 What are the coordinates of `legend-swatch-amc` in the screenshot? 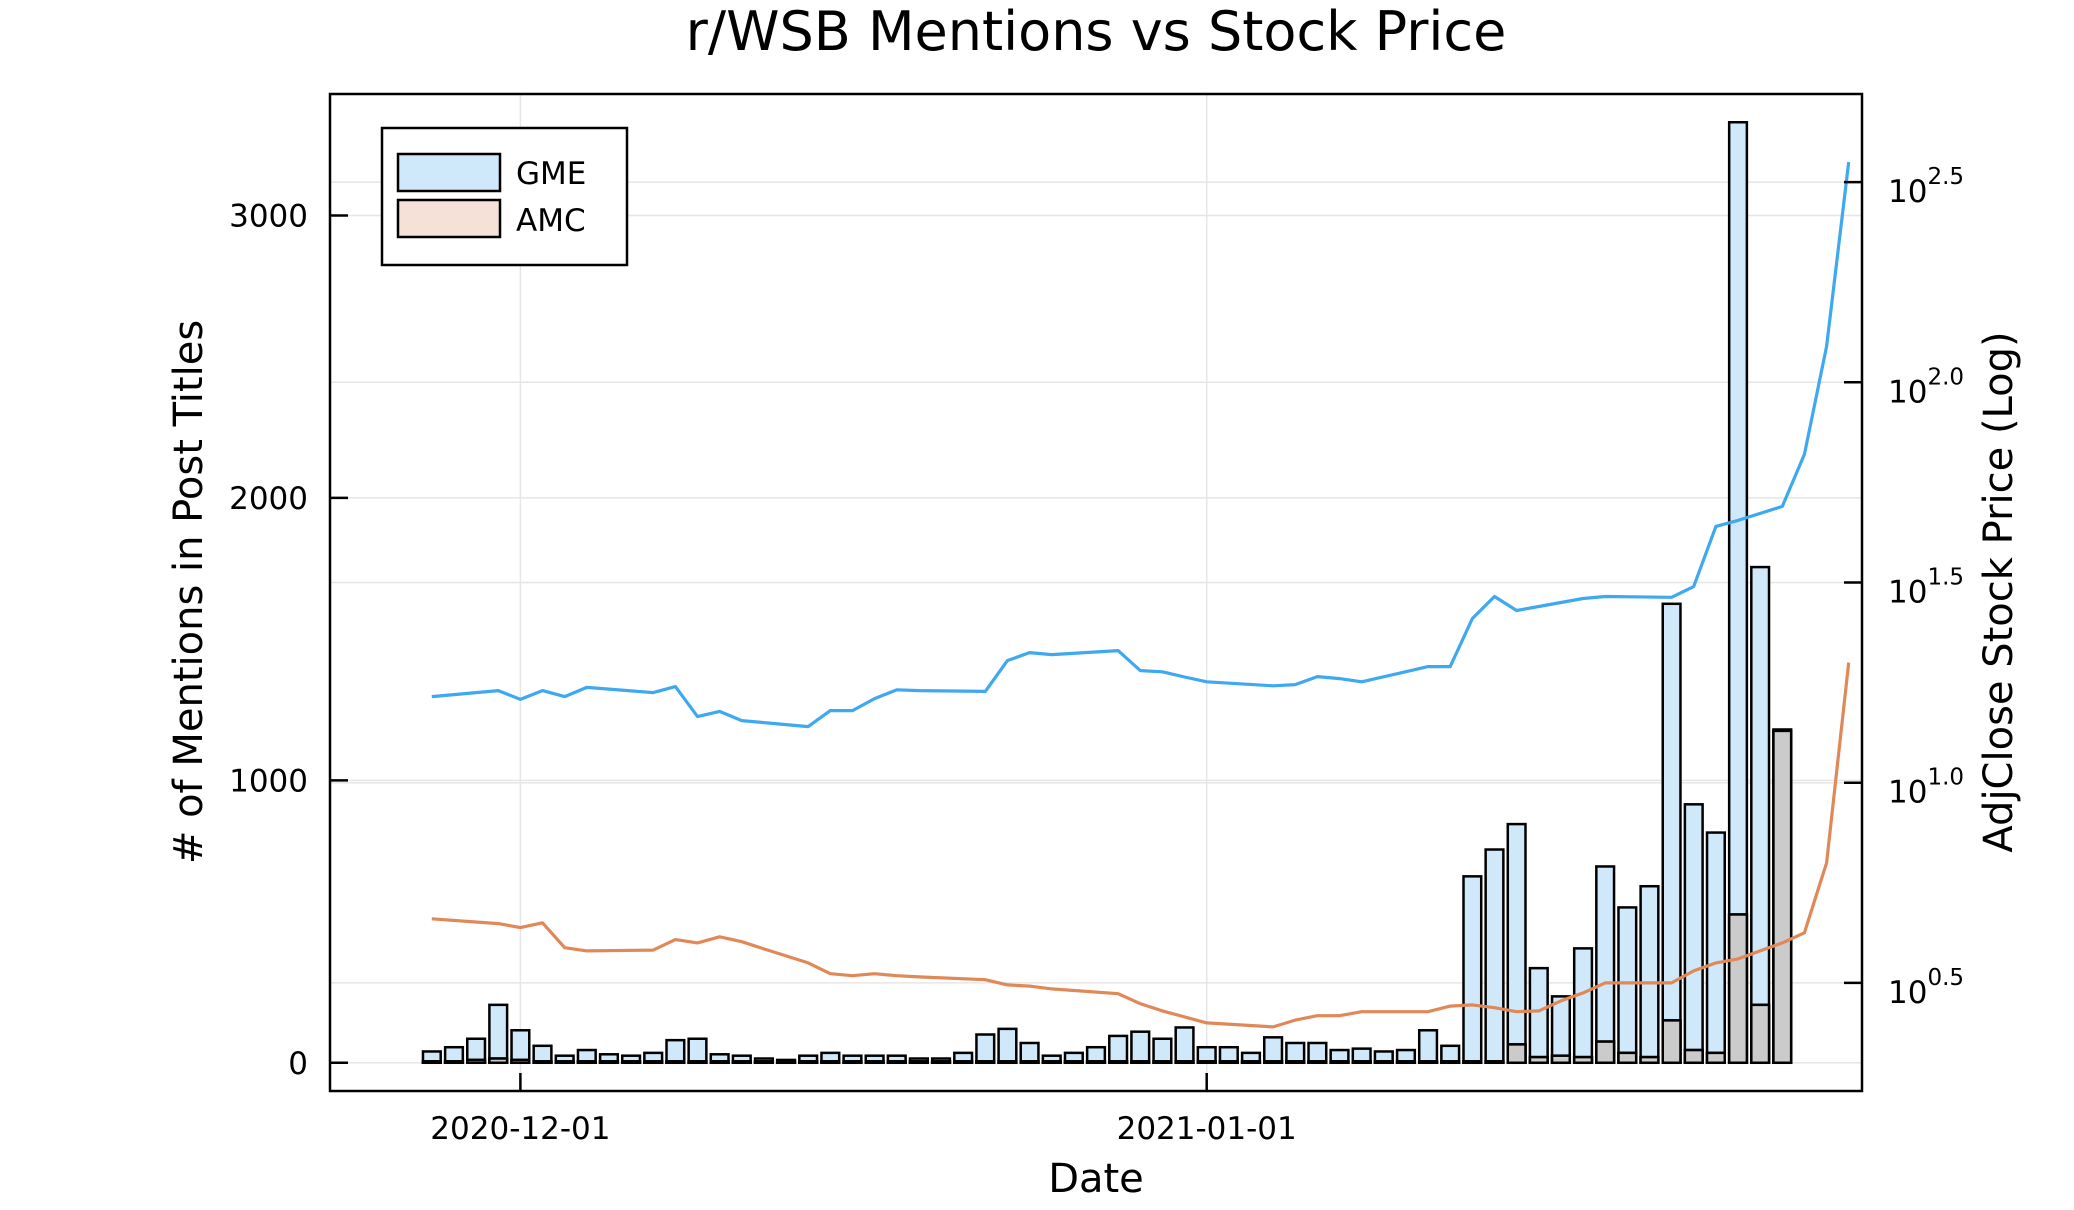 It's located at (449, 218).